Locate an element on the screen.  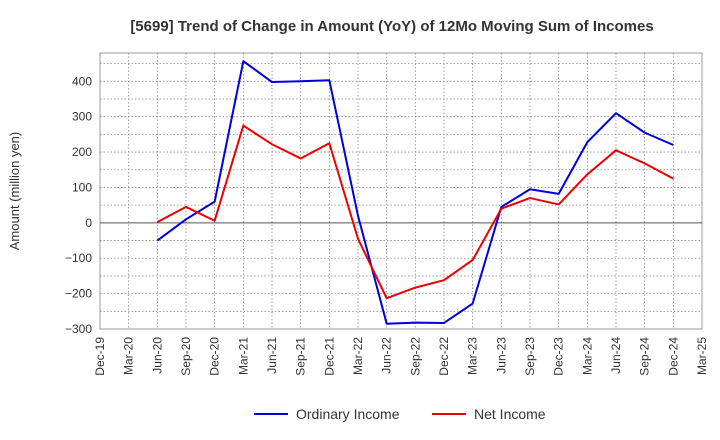
x-tick-label: Mar-23 is located at coordinates (473, 356).